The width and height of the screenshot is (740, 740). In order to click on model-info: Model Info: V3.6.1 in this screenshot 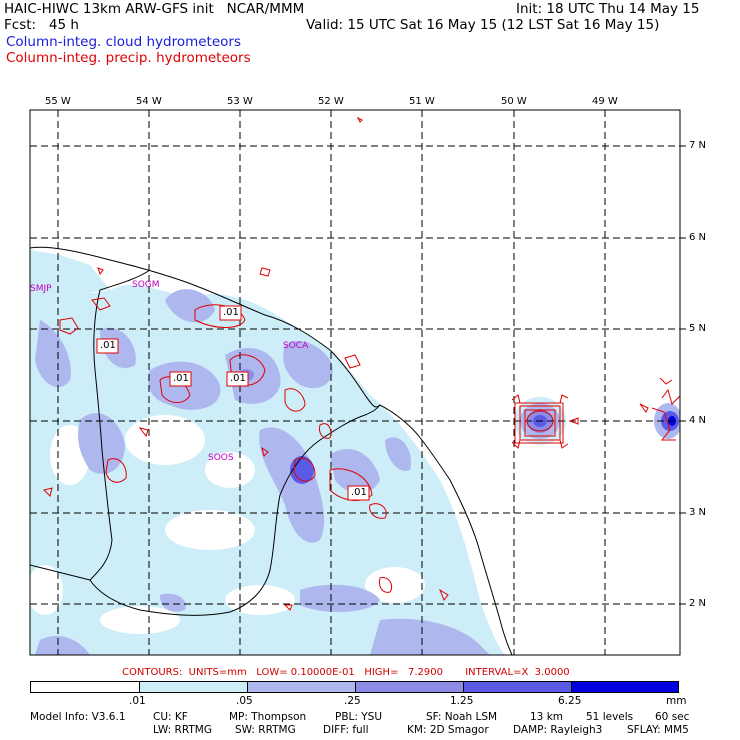, I will do `click(78, 717)`.